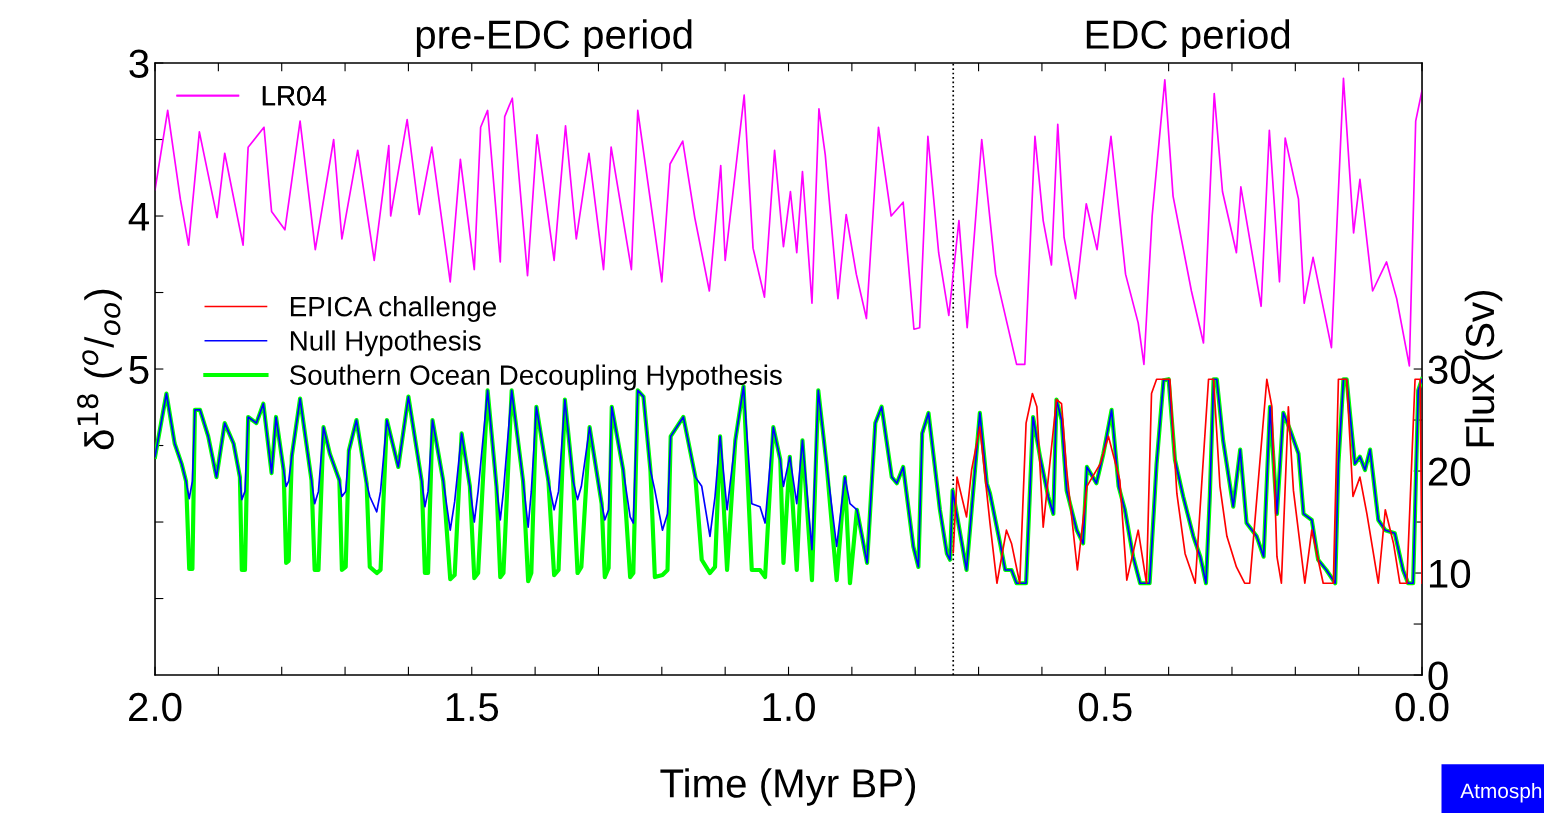  What do you see at coordinates (138, 216) in the screenshot?
I see `y-tick-label: 4` at bounding box center [138, 216].